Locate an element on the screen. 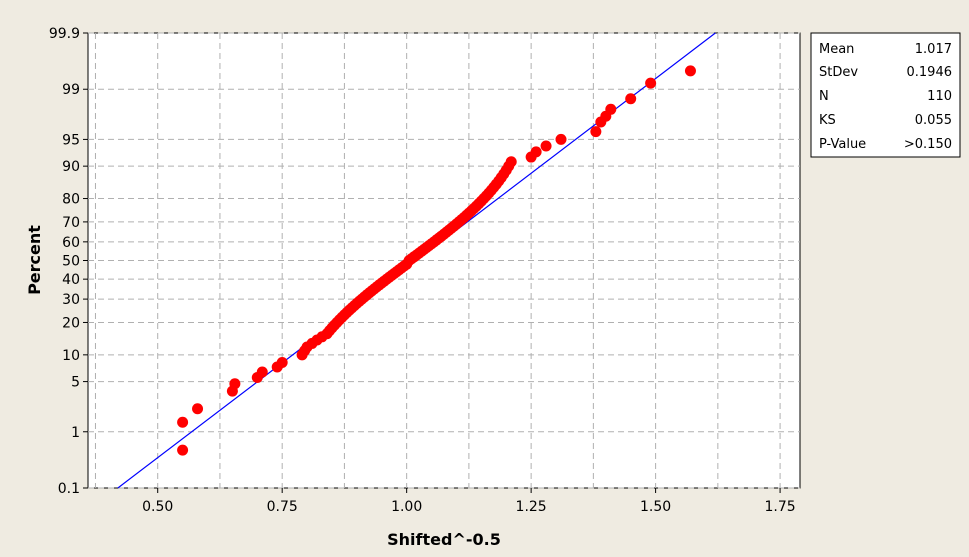 Image resolution: width=969 pixels, height=557 pixels. stat-value-mean: 1.017 is located at coordinates (933, 49).